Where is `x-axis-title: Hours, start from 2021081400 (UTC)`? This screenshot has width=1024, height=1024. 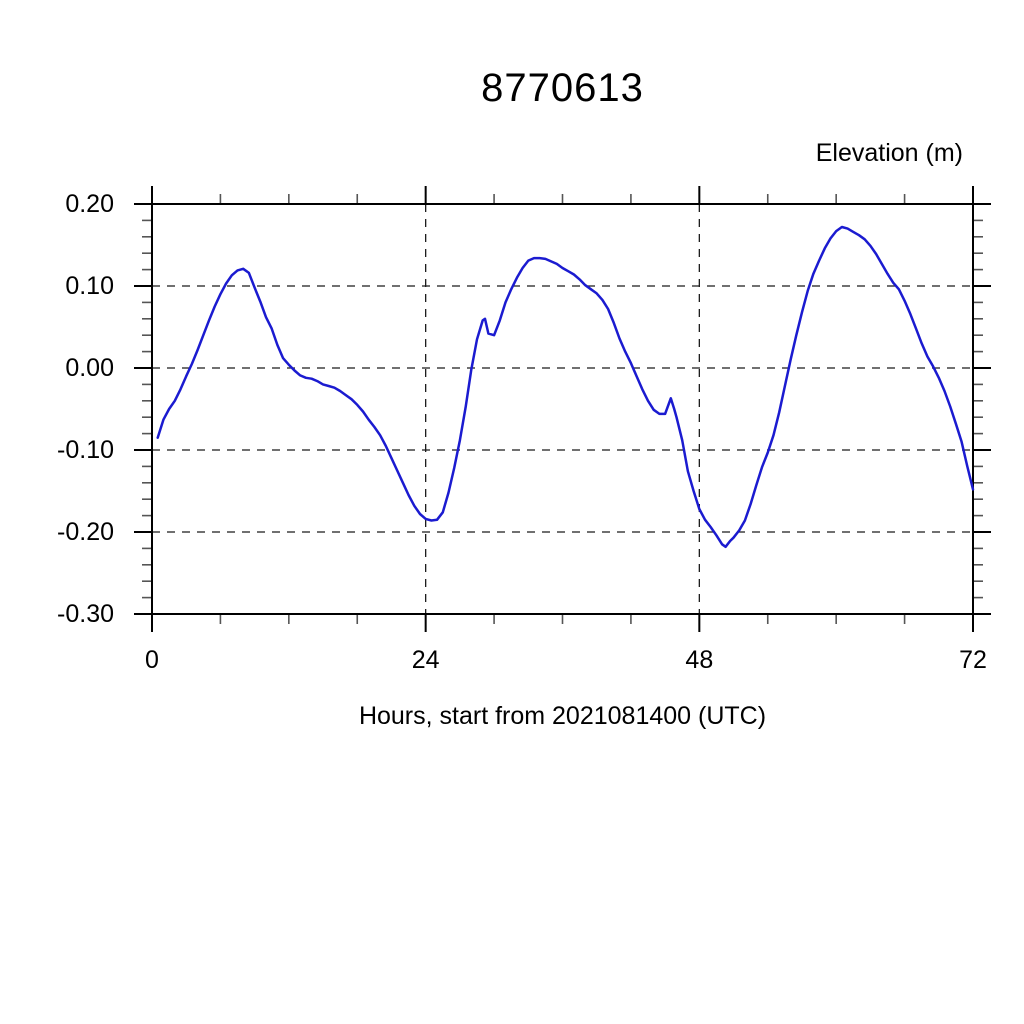 x-axis-title: Hours, start from 2021081400 (UTC) is located at coordinates (562, 716).